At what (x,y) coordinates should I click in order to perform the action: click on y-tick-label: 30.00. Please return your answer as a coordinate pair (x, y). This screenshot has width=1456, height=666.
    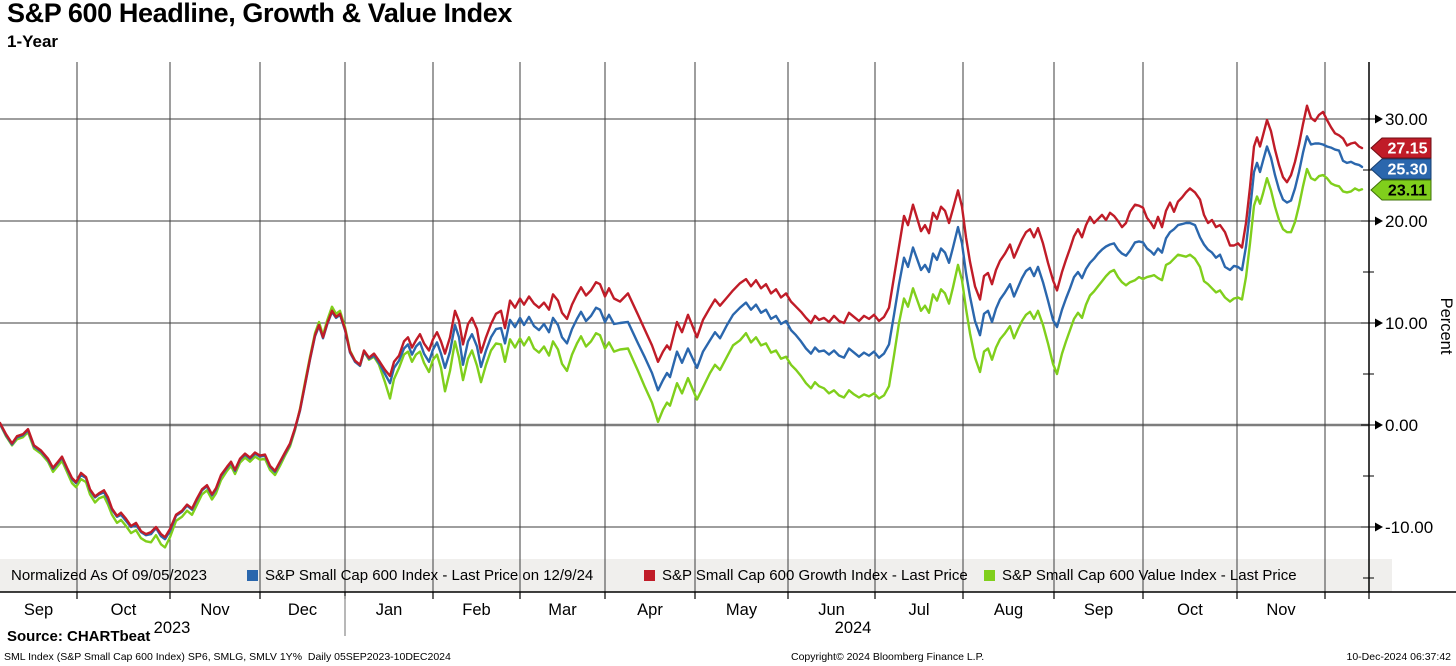
    Looking at the image, I should click on (1406, 119).